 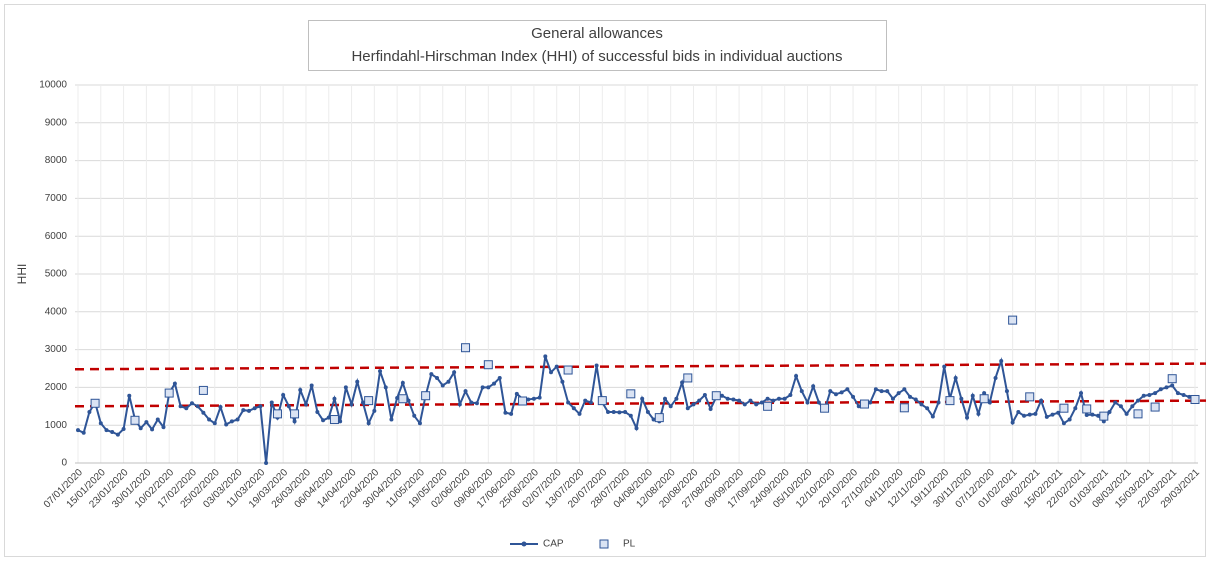 I want to click on y-tick-label: 1000, so click(x=56, y=425).